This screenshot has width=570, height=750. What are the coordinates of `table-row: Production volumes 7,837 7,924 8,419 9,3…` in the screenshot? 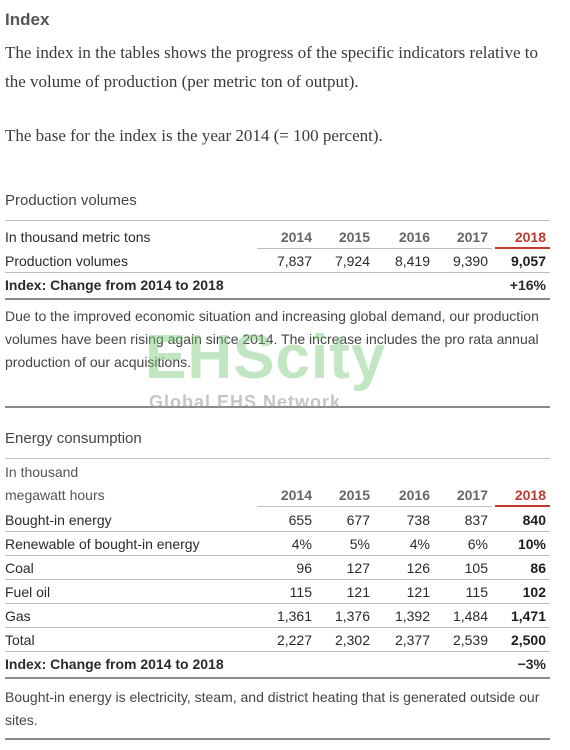 It's located at (277, 261).